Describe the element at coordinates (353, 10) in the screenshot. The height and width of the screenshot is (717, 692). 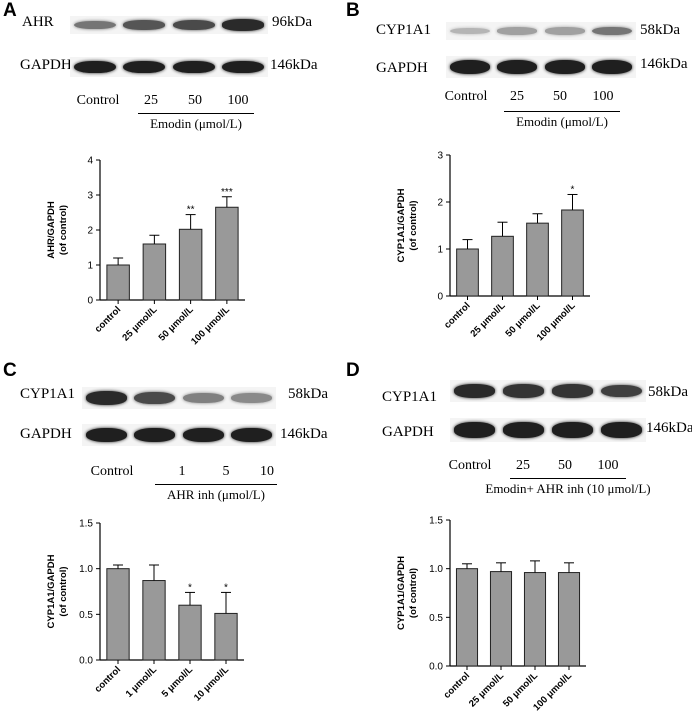
I see `panel-letter: B` at that location.